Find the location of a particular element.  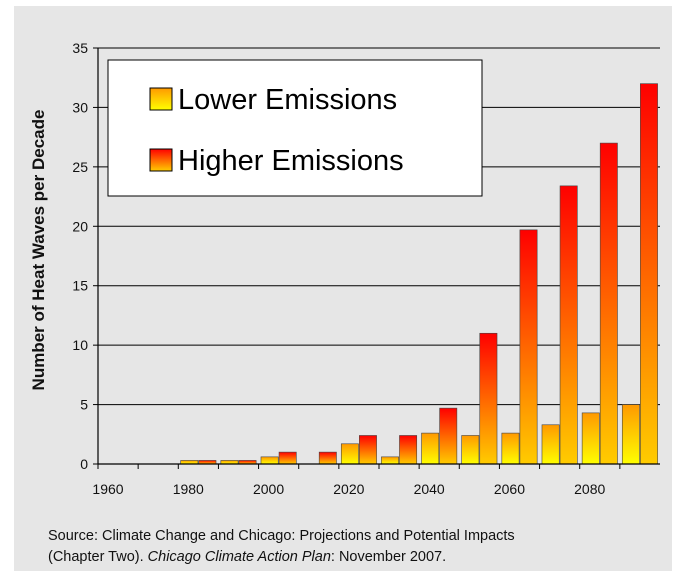

bar-higher-2000s is located at coordinates (287, 458).